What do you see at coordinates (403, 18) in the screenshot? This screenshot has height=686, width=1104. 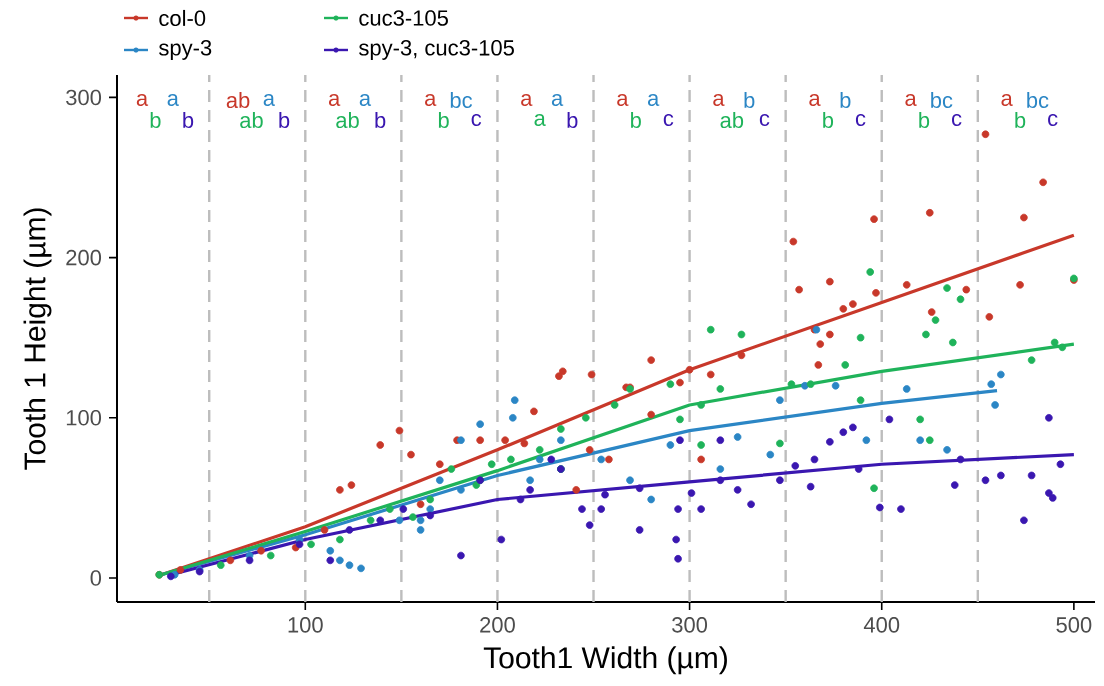 I see `legend-label: cuc3-105` at bounding box center [403, 18].